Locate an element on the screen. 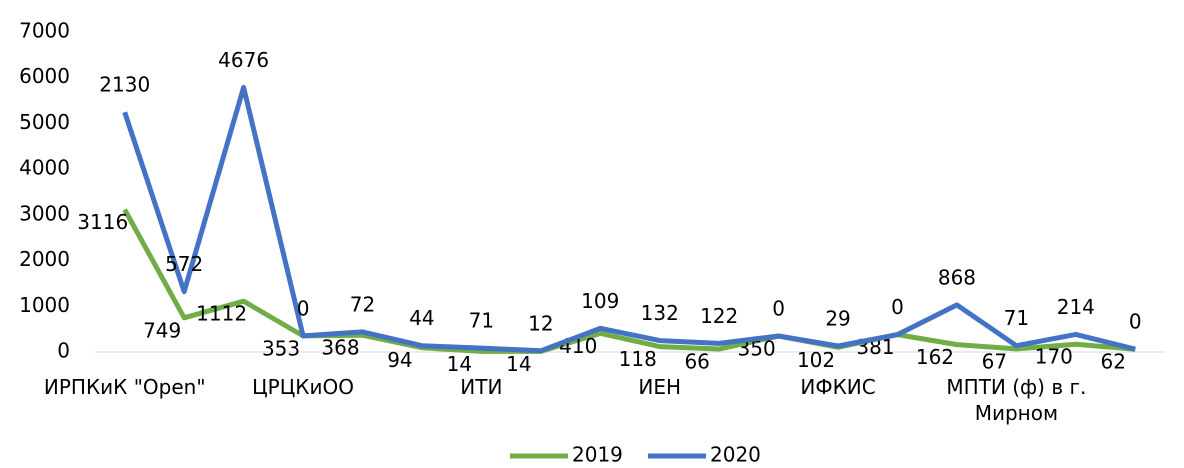 Image resolution: width=1184 pixels, height=468 pixels. x-tick-label: ИРПКиК "Open" is located at coordinates (124, 387).